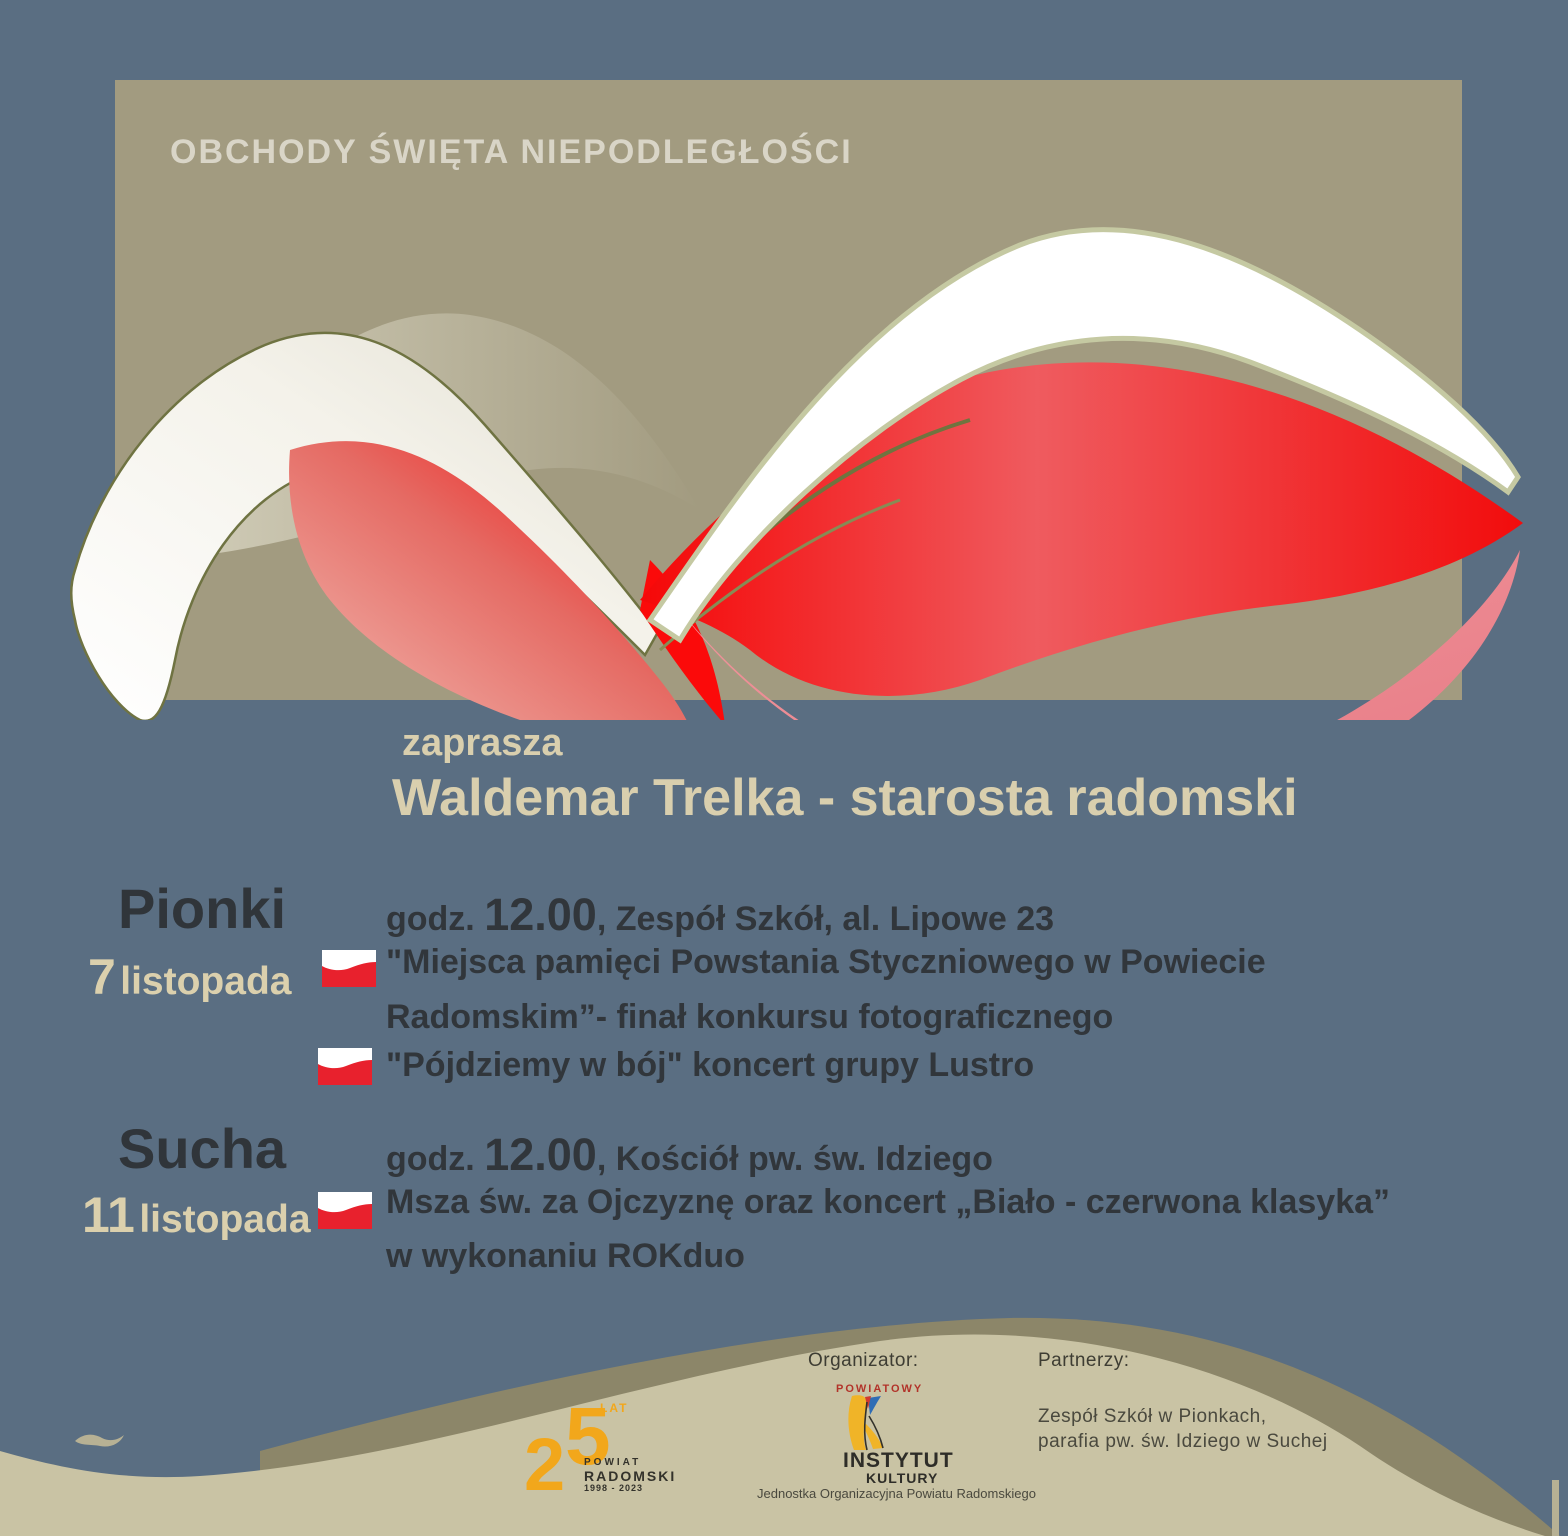  I want to click on event-date-pionki: 7 listopada, so click(189, 977).